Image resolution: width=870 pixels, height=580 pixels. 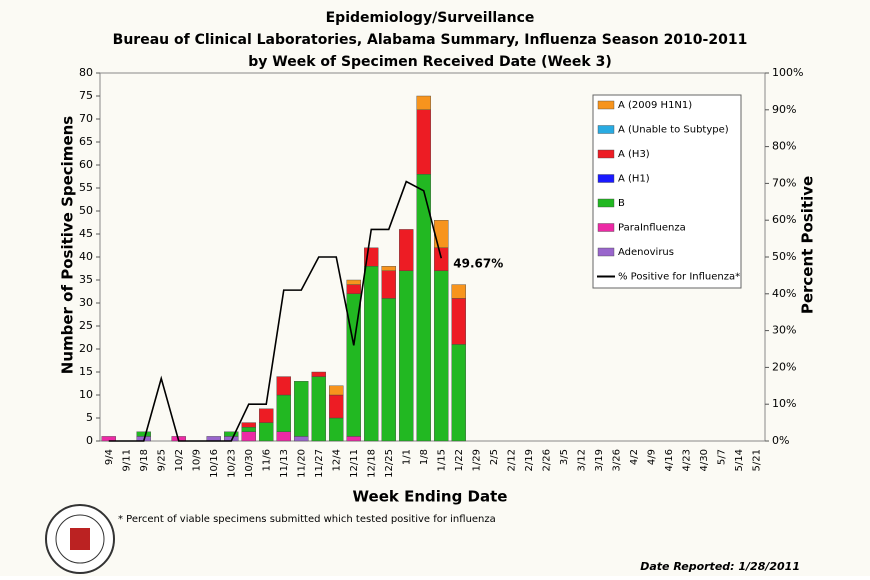 I want to click on x-tick-label: 11/27, so click(x=319, y=463).